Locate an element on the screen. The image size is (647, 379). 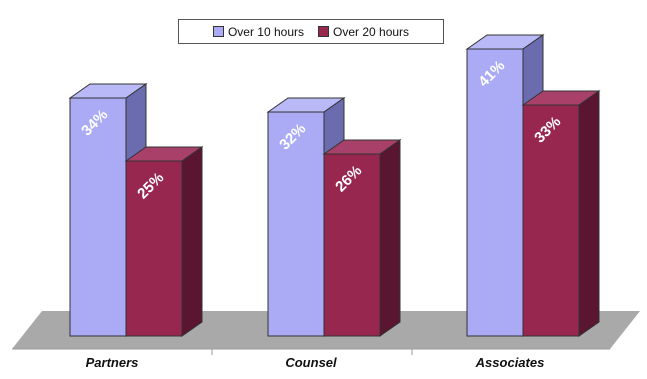
category-label-associates: Associates is located at coordinates (510, 362).